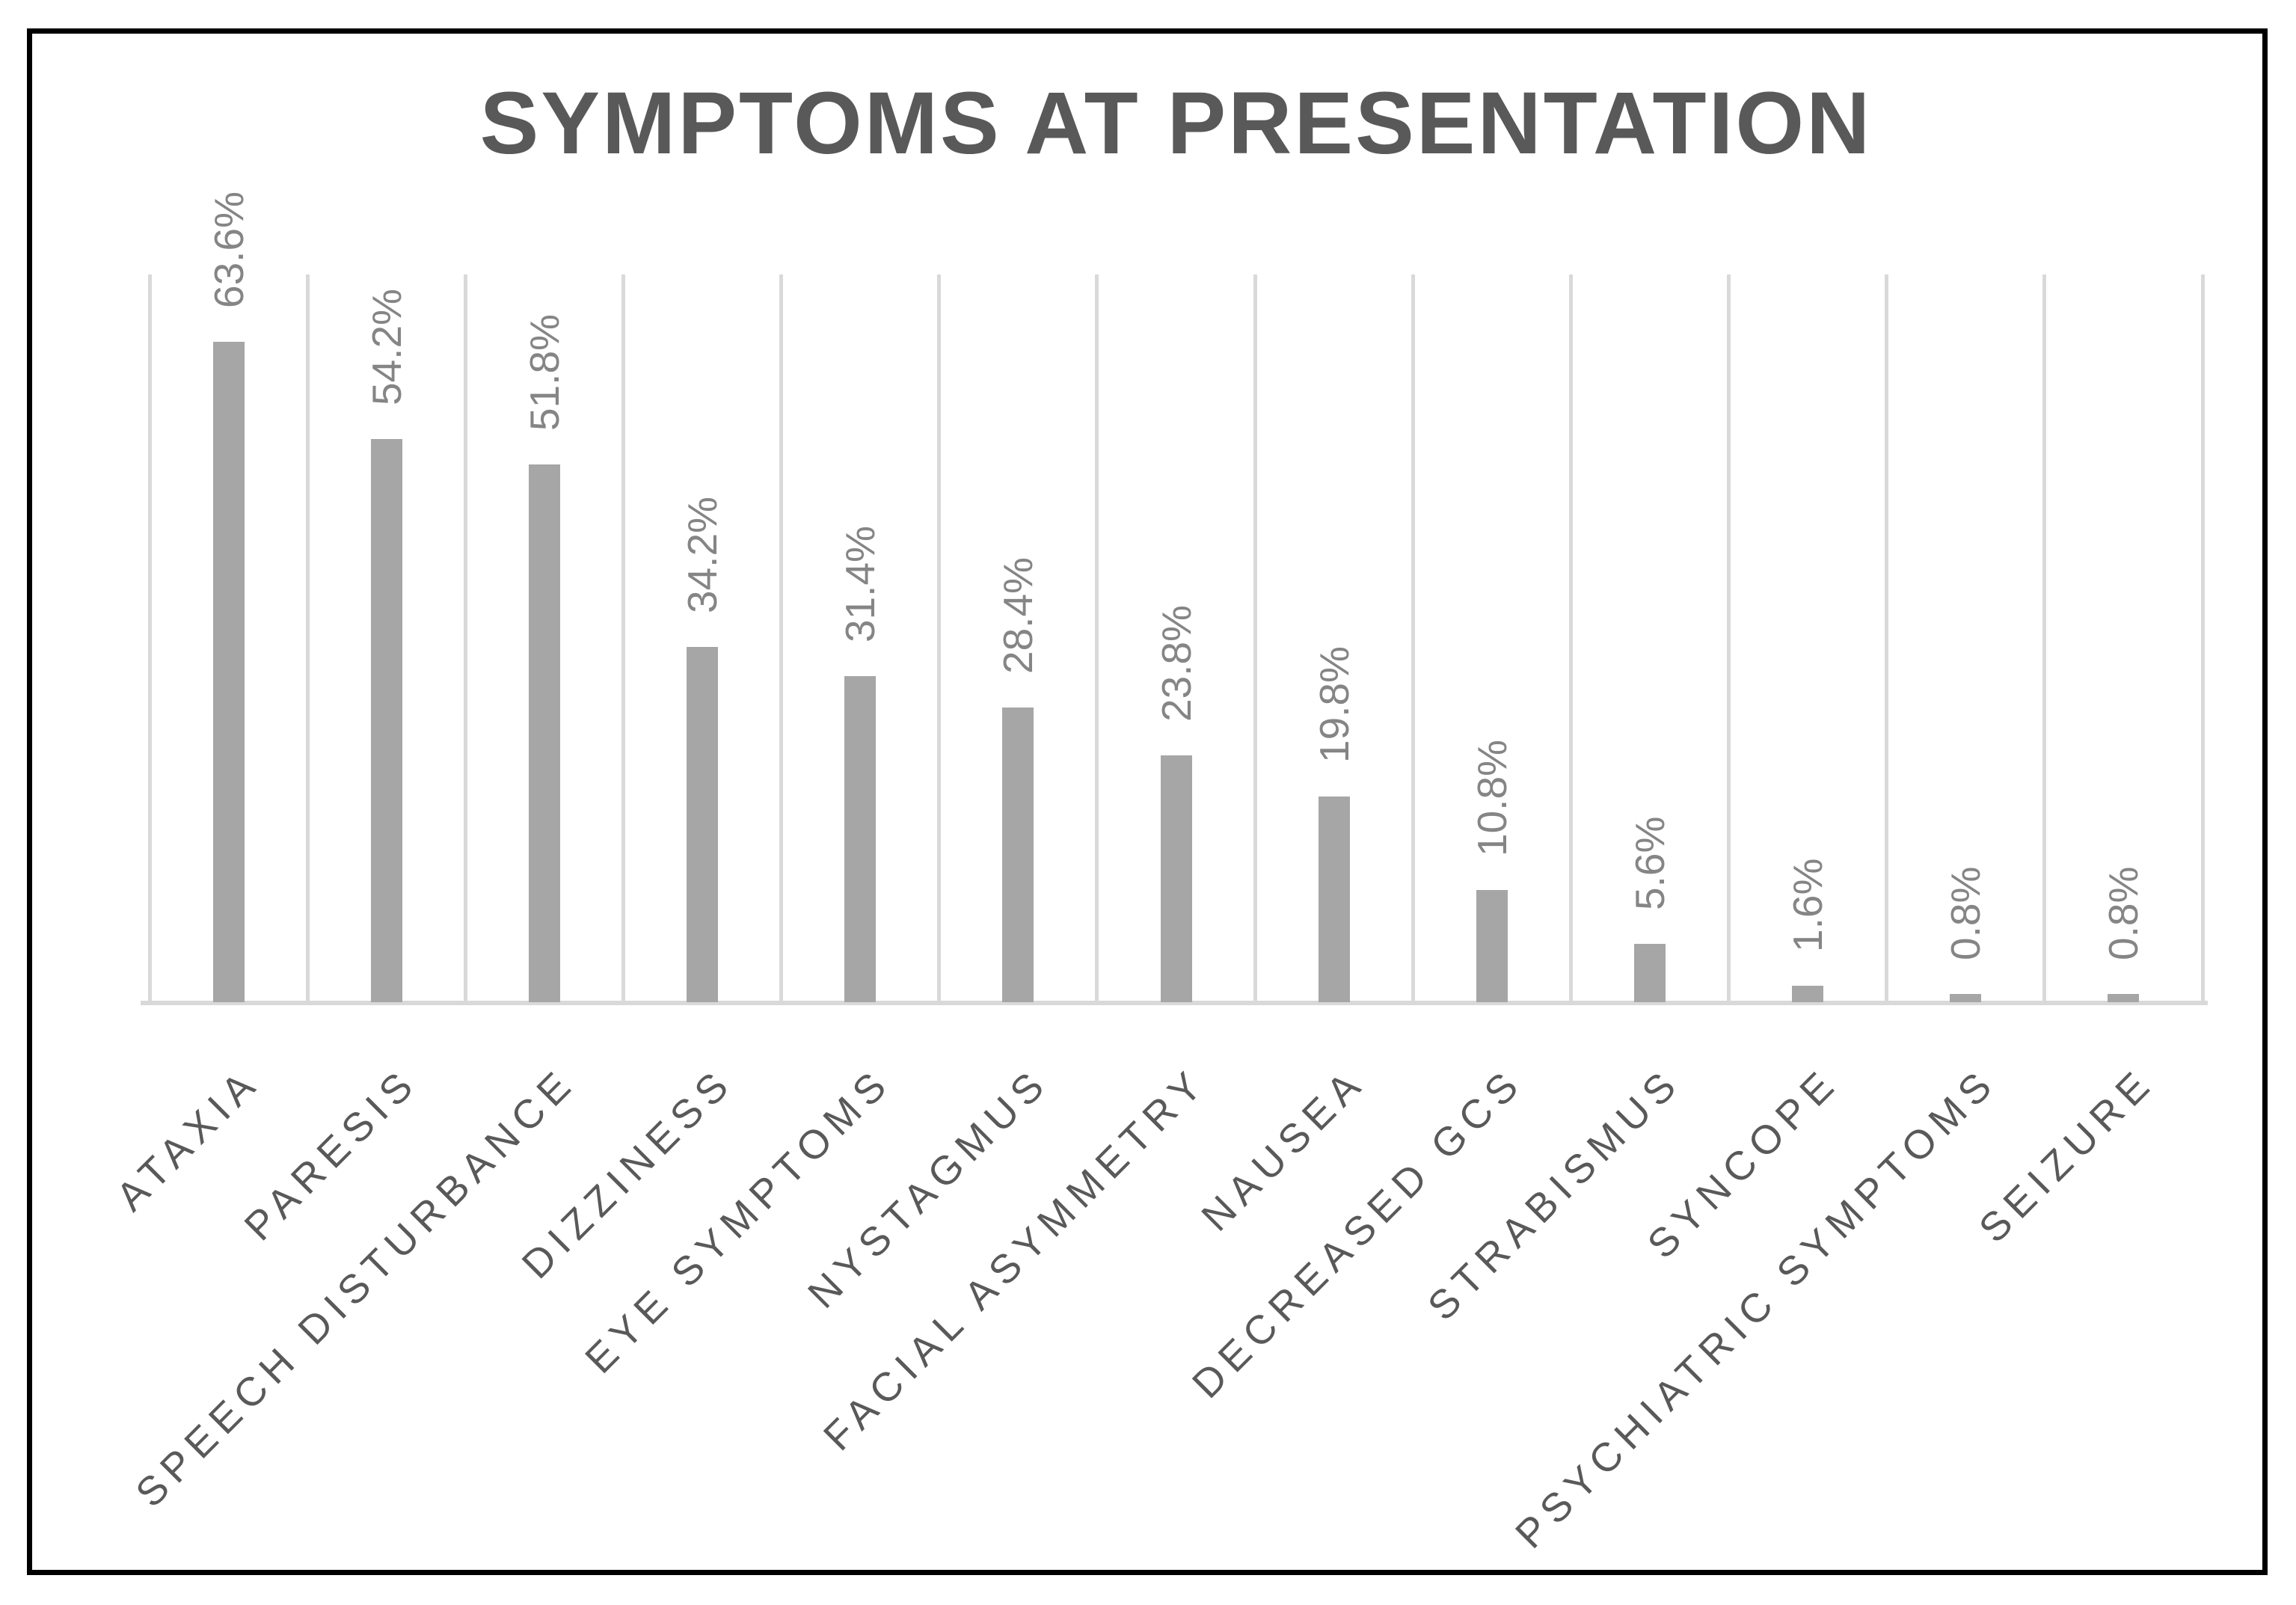 Image resolution: width=2296 pixels, height=1605 pixels. What do you see at coordinates (1808, 993) in the screenshot?
I see `bar-syncope` at bounding box center [1808, 993].